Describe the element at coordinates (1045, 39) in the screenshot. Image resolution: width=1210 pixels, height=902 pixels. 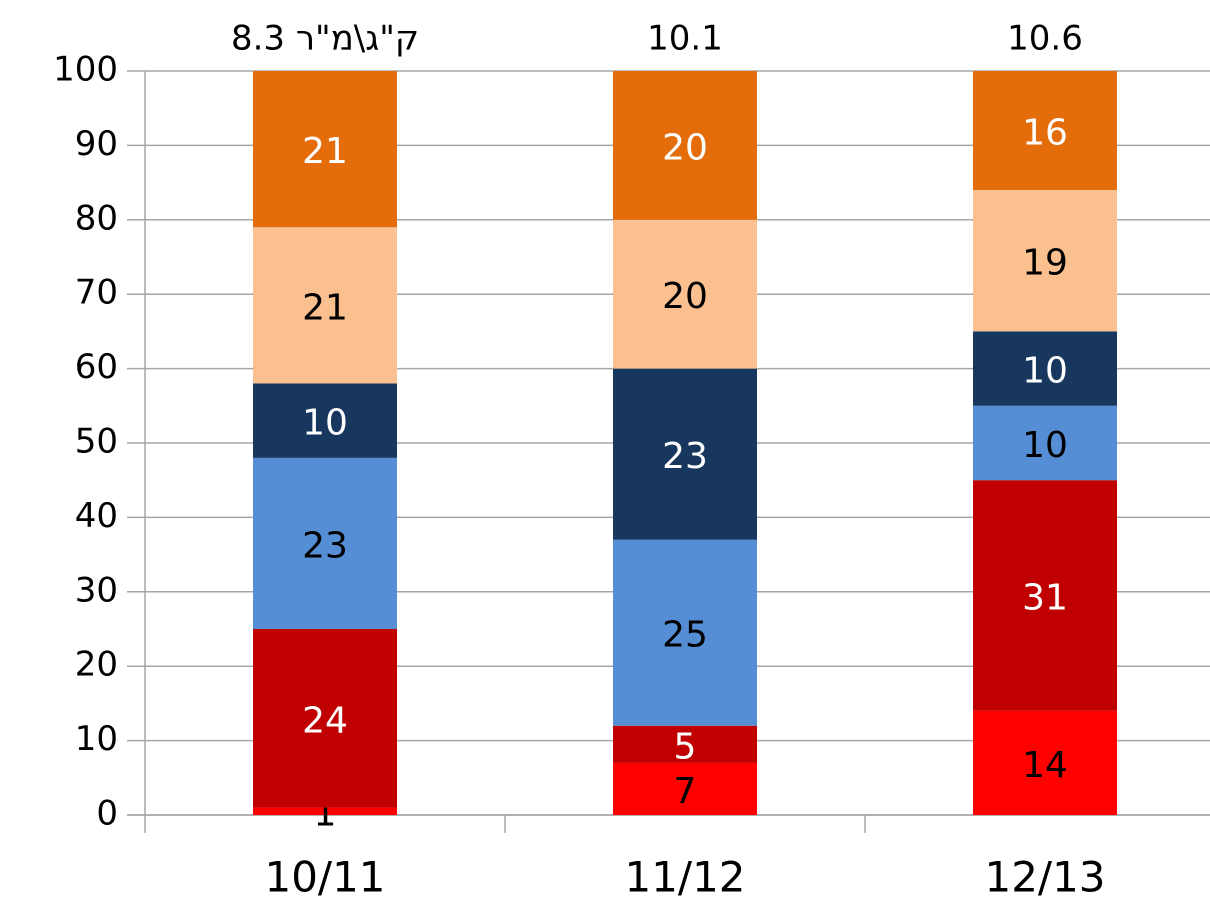
I see `annotation: 10.6` at that location.